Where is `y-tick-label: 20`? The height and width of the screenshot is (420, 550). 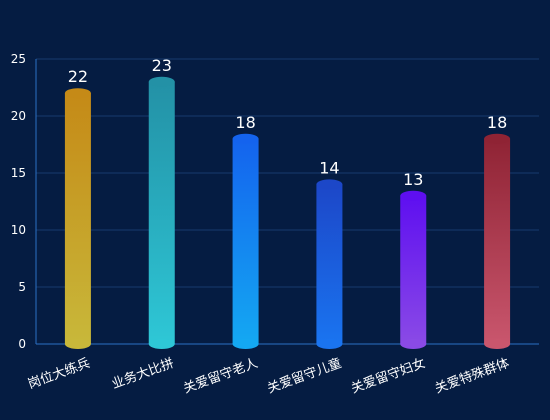
y-tick-label: 20 is located at coordinates (18, 116).